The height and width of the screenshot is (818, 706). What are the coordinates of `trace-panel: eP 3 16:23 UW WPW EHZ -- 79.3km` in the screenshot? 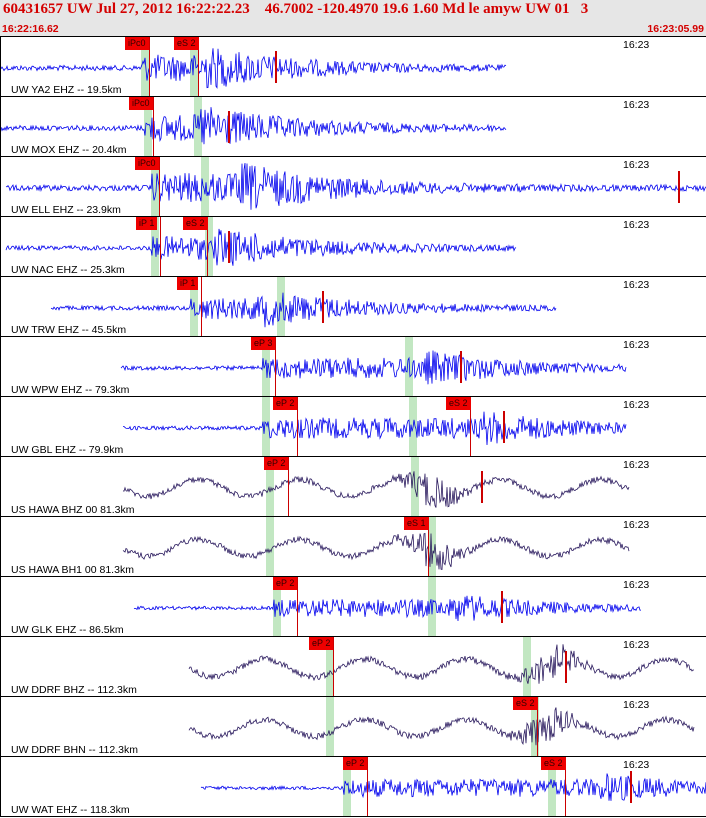 It's located at (353, 366).